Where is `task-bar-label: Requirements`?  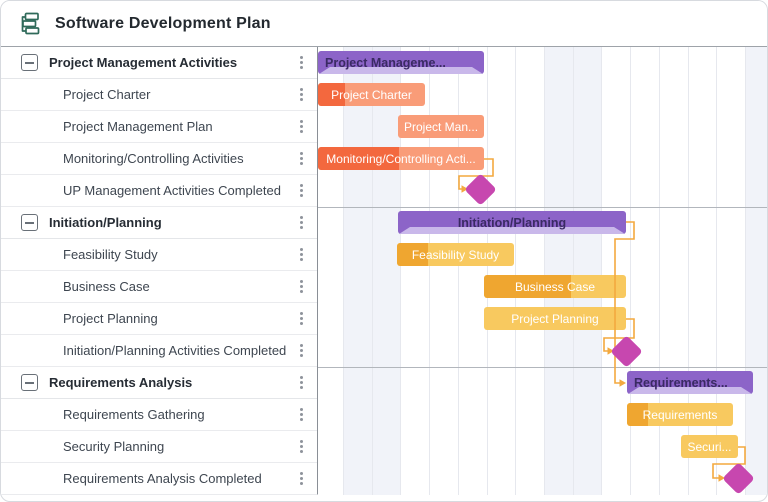
task-bar-label: Requirements is located at coordinates (680, 414).